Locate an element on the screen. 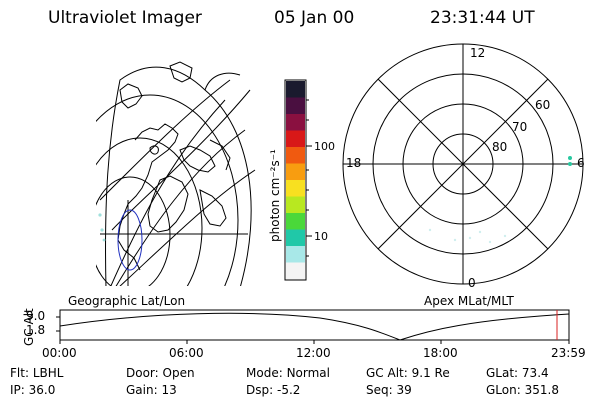 The image size is (600, 400). lat-label-60: 60 is located at coordinates (543, 105).